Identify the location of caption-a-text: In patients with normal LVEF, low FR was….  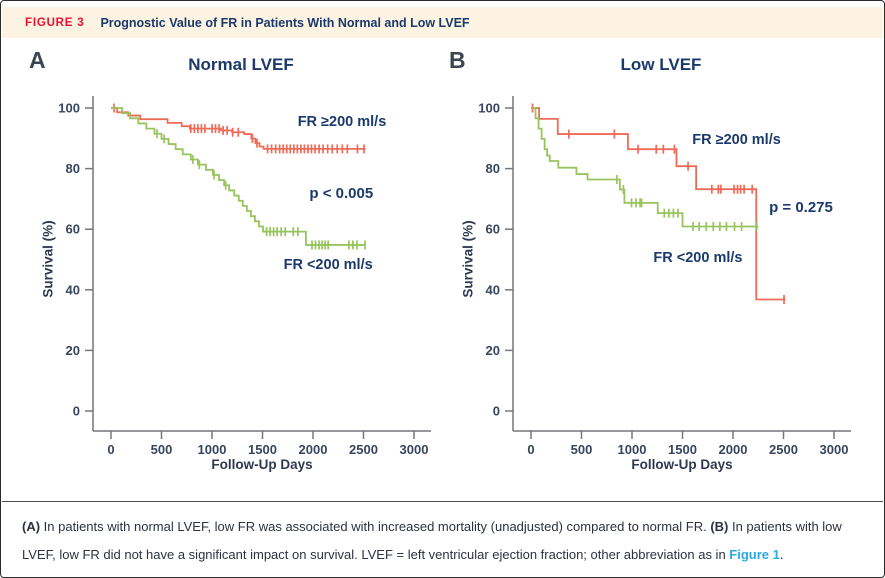
(375, 526).